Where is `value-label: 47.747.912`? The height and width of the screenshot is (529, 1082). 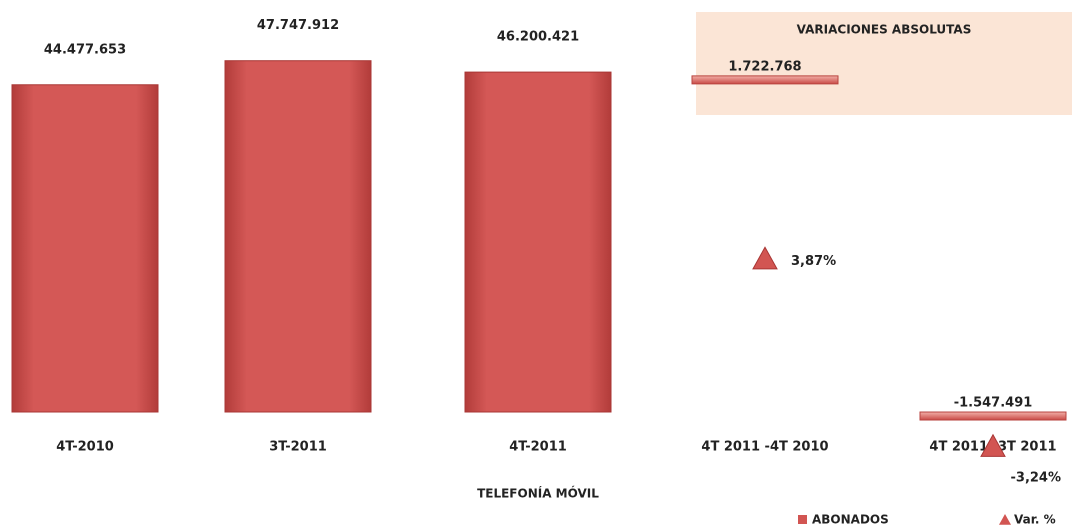
value-label: 47.747.912 is located at coordinates (298, 25).